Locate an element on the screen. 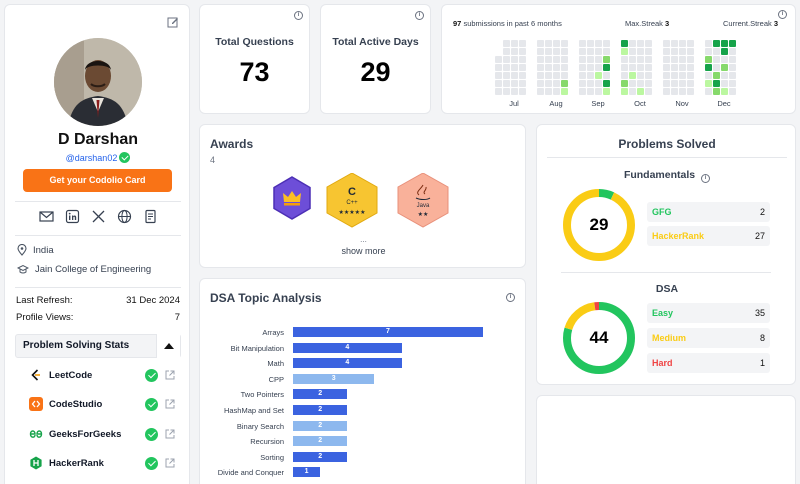 This screenshot has height=484, width=800. bar: 4 is located at coordinates (347, 347).